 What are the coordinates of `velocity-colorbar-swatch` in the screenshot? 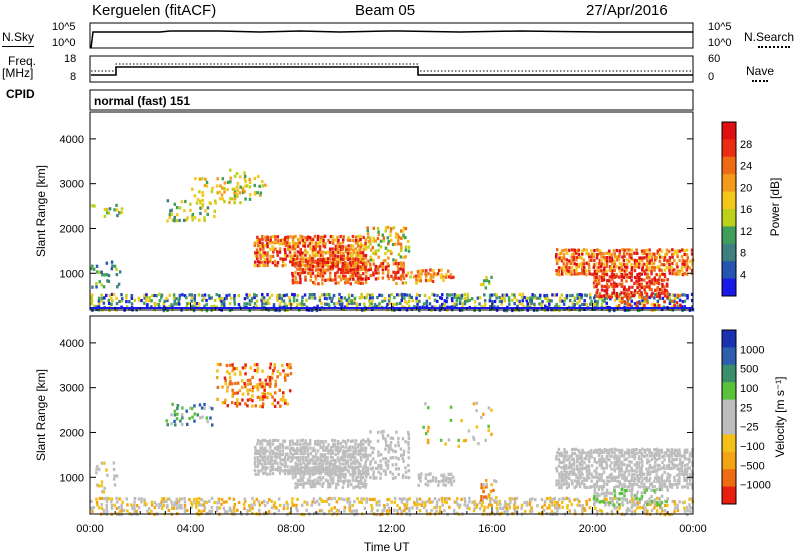 It's located at (729, 356).